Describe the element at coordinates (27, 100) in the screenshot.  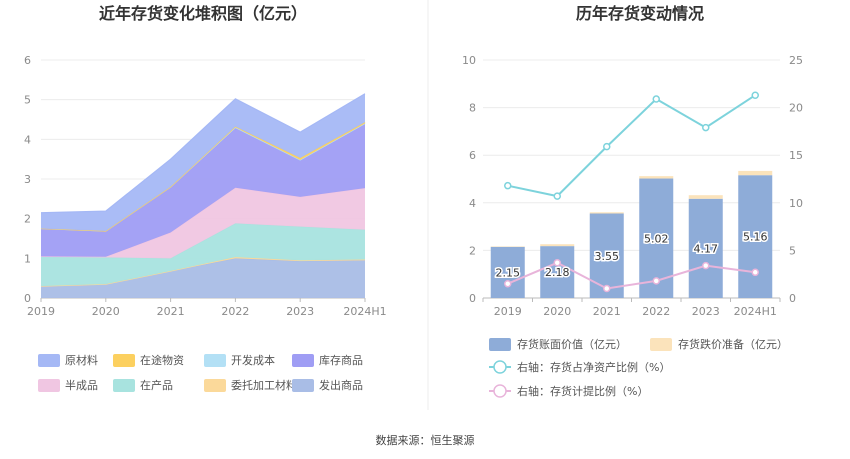
I see `left-y-tick-label: 5` at that location.